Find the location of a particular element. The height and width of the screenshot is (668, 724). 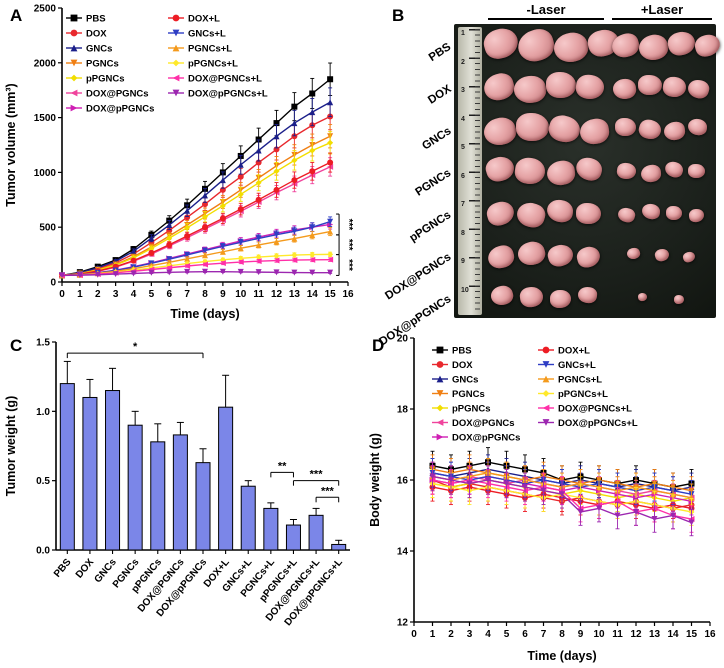

tumor-row-label: PGNCs is located at coordinates (410, 174).